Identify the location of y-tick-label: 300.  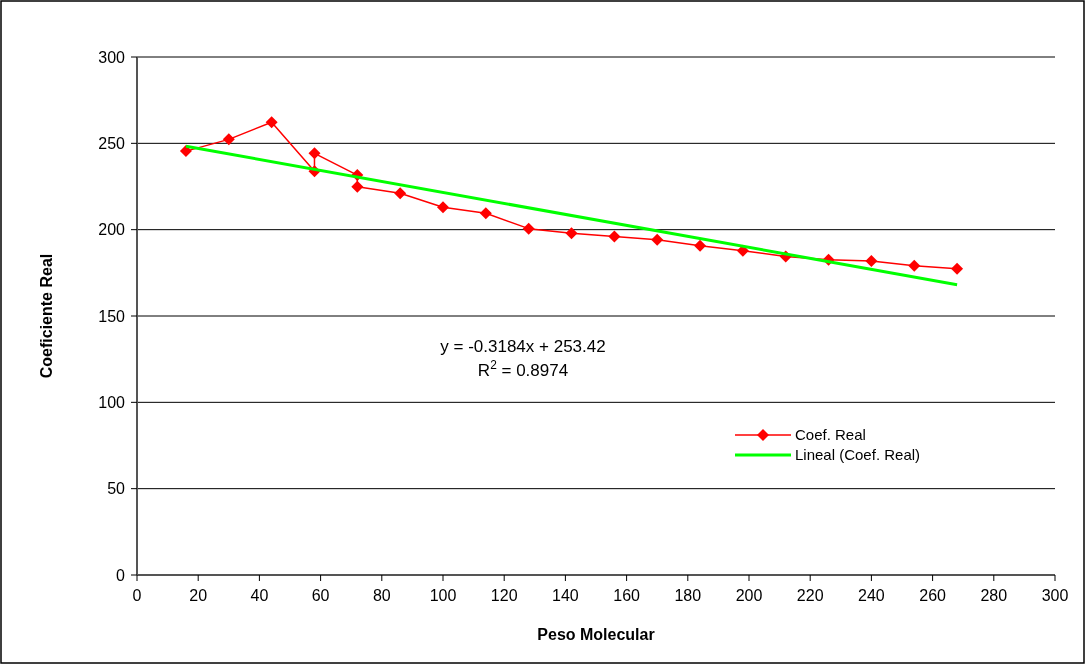
(112, 57).